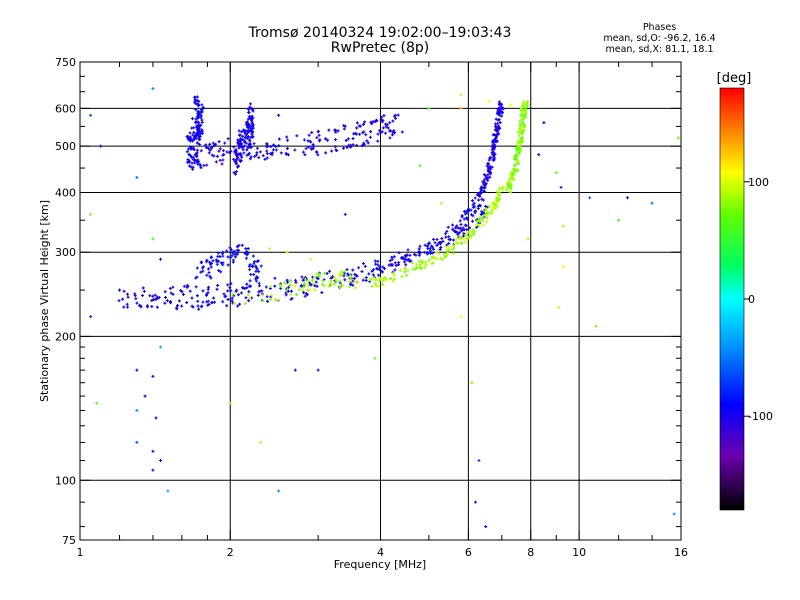  What do you see at coordinates (380, 33) in the screenshot?
I see `chart-title-line1: Tromsø 20140324 19:02:00–19:03:43` at bounding box center [380, 33].